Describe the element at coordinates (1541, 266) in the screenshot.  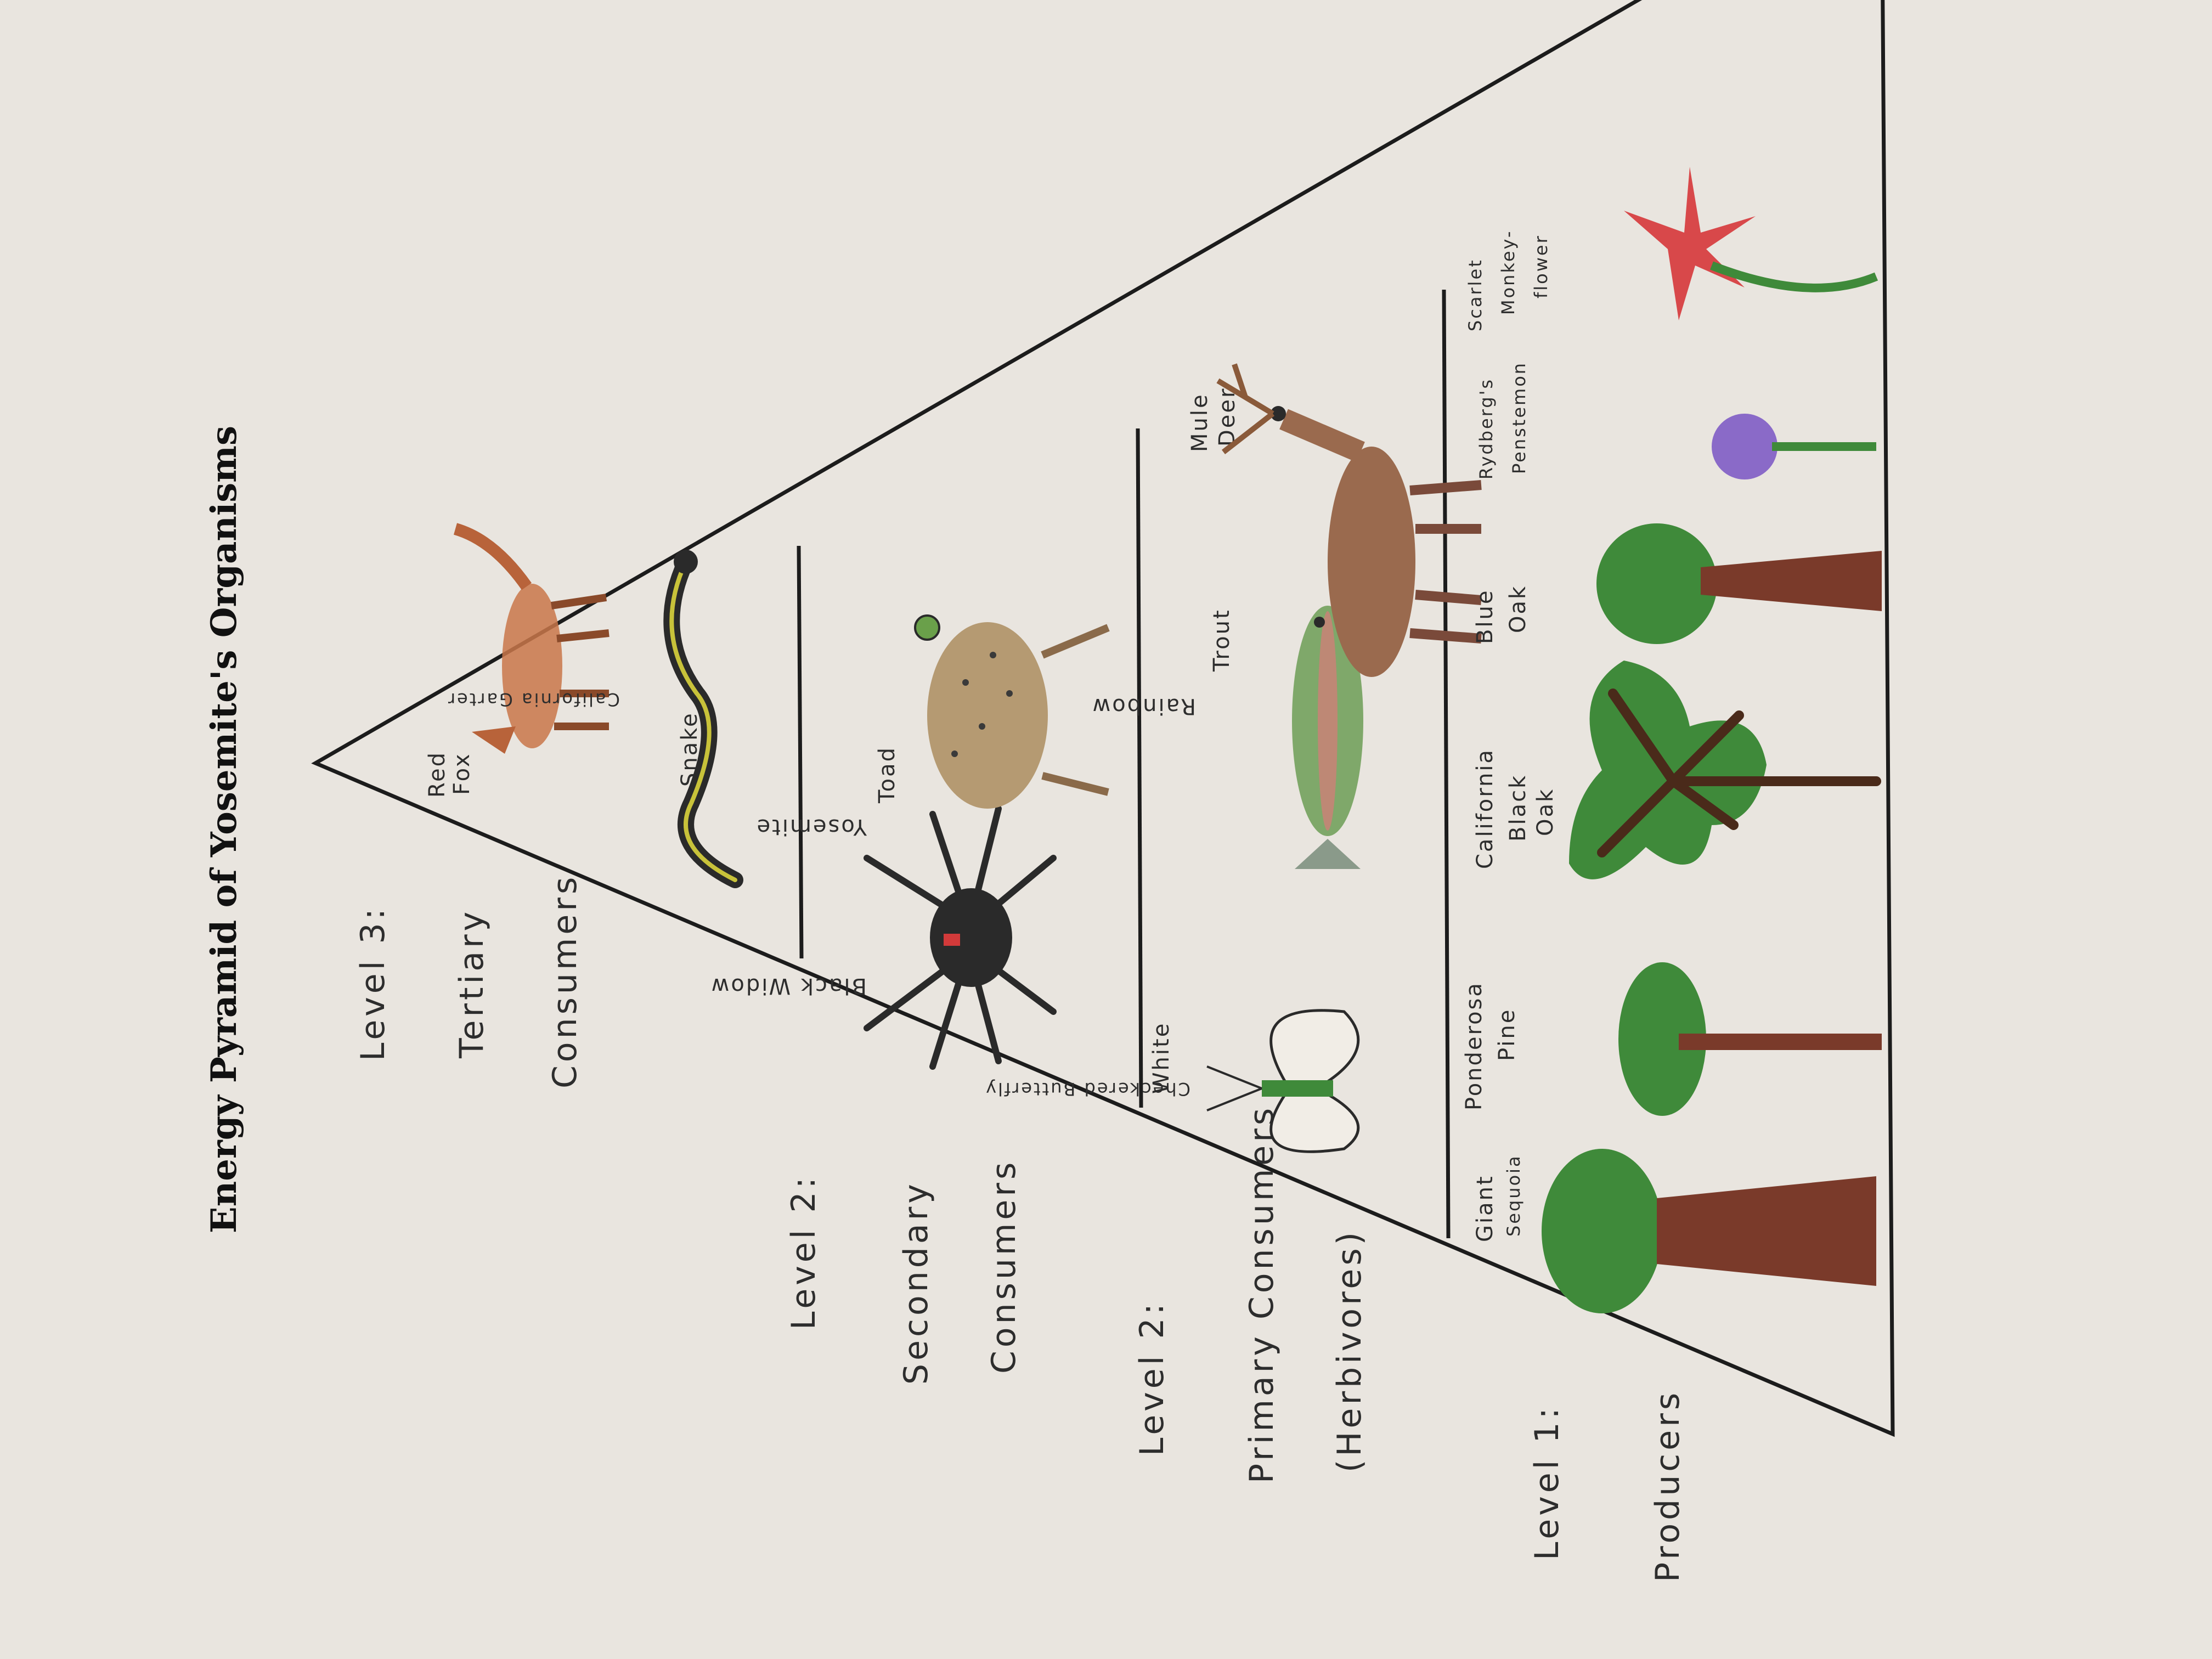
I see `svg-text: flower` at that location.